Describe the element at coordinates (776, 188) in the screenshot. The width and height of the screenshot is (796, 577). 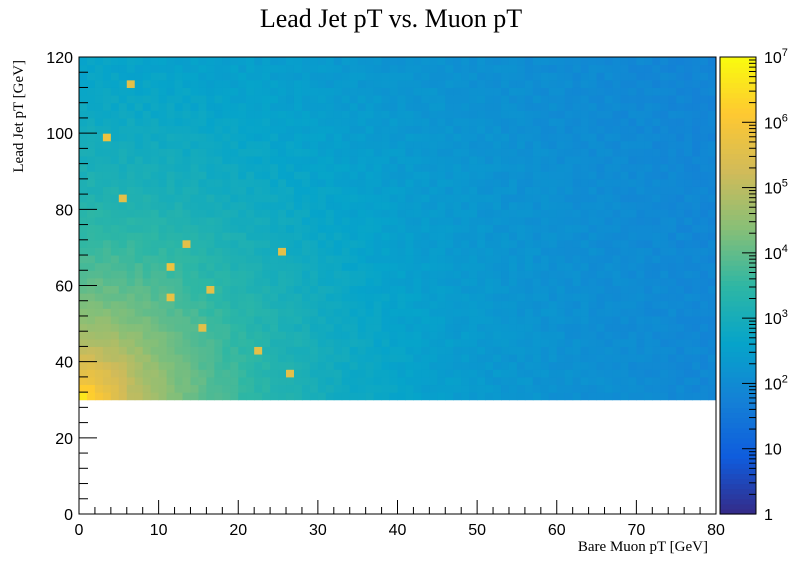
I see `color-scale-tick-label: 10⁵` at that location.